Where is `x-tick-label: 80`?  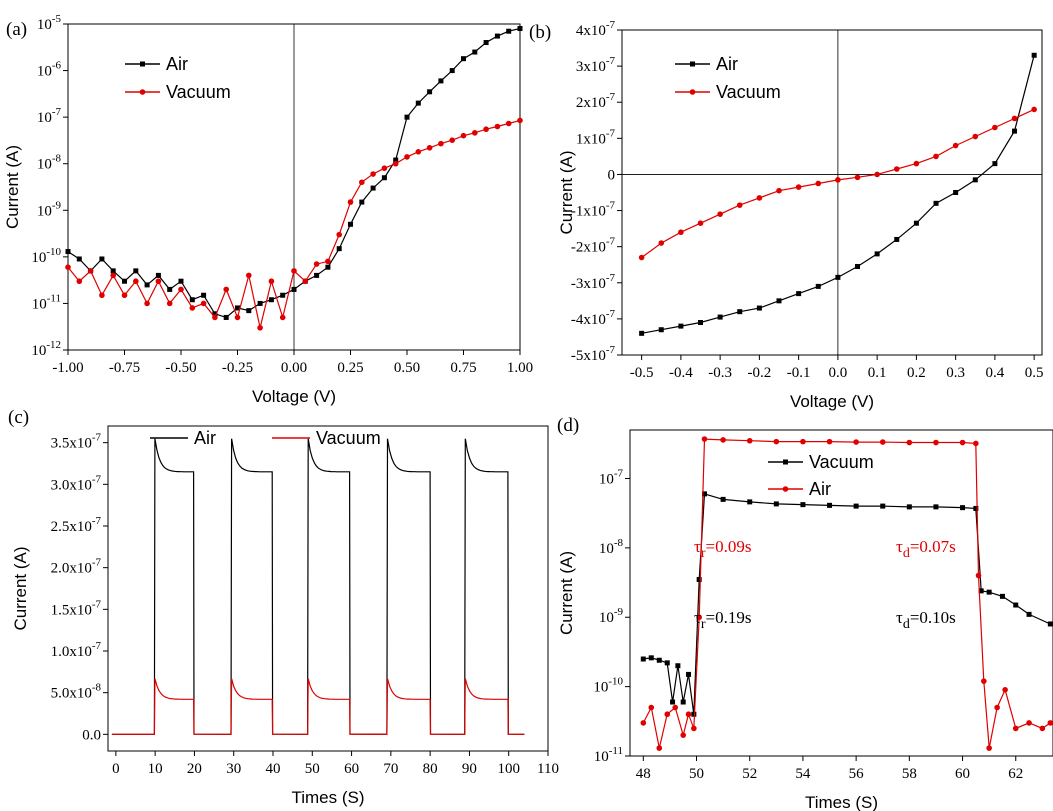 x-tick-label: 80 is located at coordinates (430, 769).